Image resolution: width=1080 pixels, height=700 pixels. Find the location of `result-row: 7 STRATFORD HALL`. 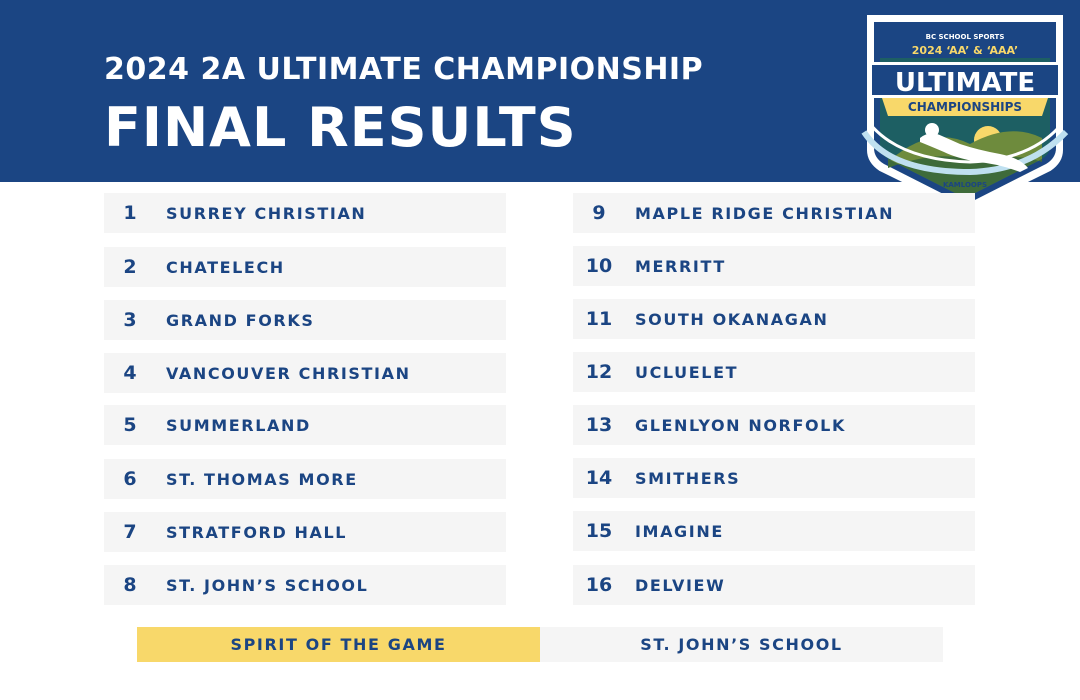

result-row: 7 STRATFORD HALL is located at coordinates (305, 532).